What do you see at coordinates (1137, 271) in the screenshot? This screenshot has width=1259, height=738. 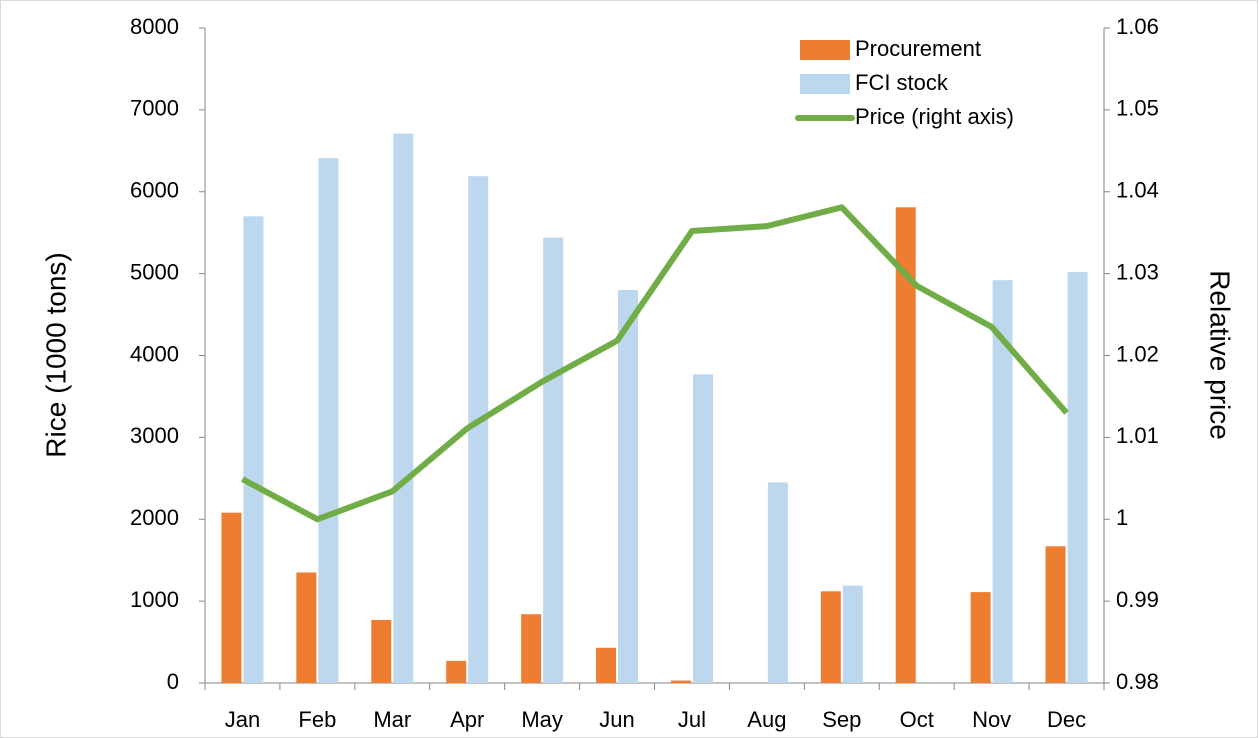 I see `y2-tick-label: 1.03` at bounding box center [1137, 271].